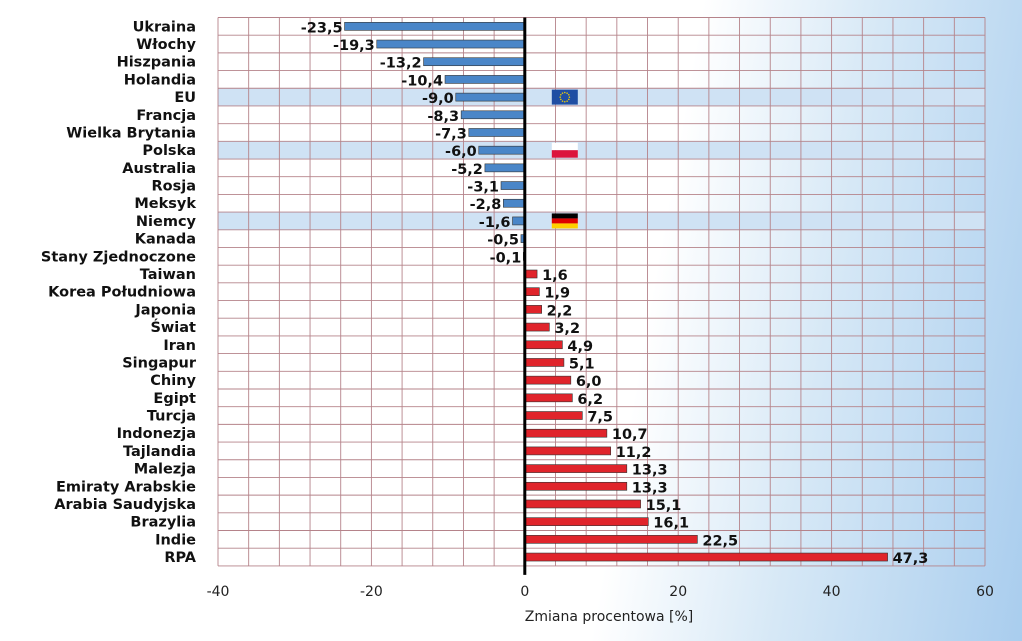 This screenshot has width=1022, height=641. What do you see at coordinates (165, 470) in the screenshot?
I see `category-label: Malezja` at bounding box center [165, 470].